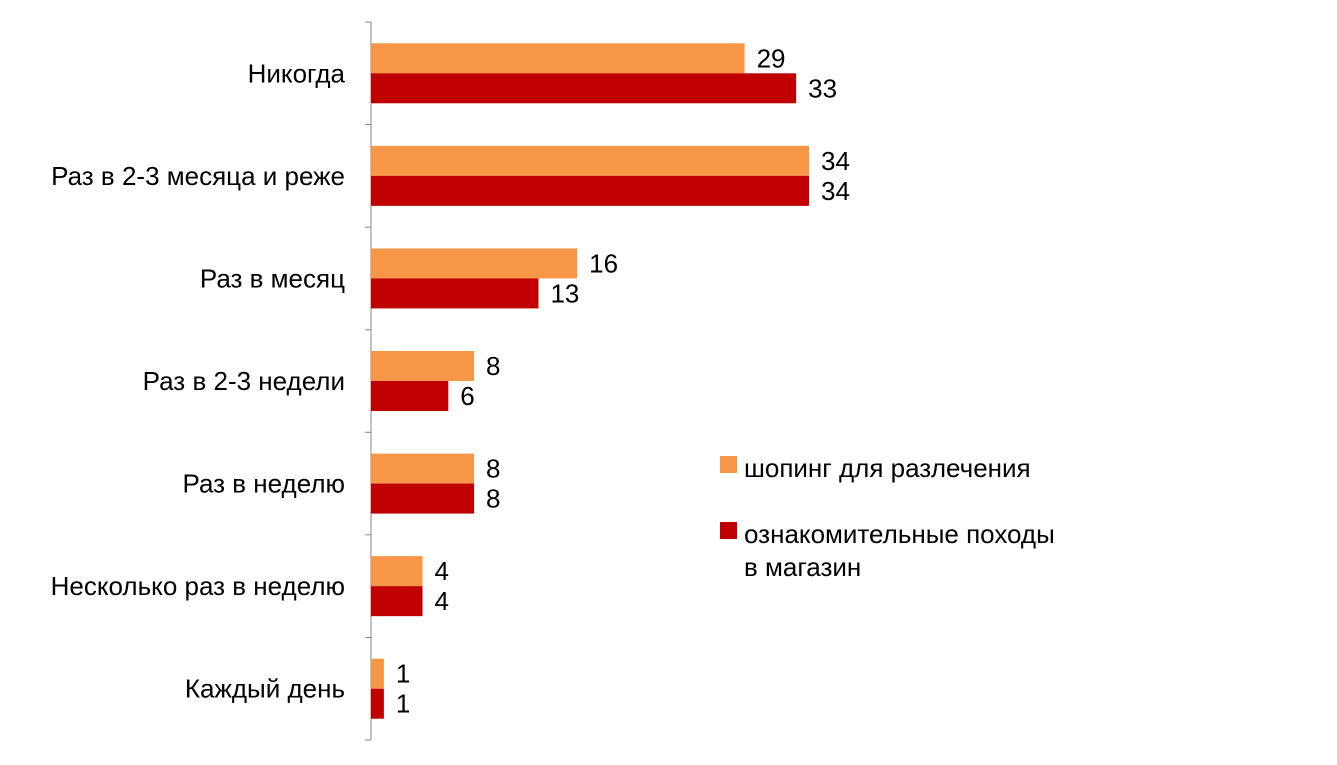 The height and width of the screenshot is (765, 1337). What do you see at coordinates (822, 88) in the screenshot?
I see `data-label: 33` at bounding box center [822, 88].